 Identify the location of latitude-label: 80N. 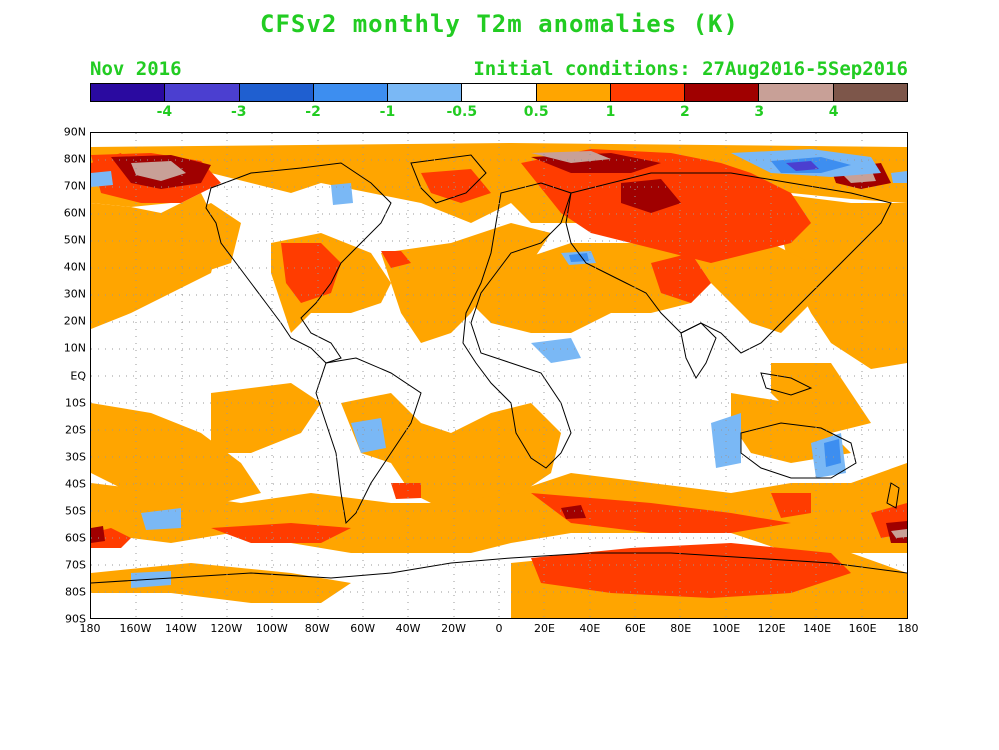
(74, 159).